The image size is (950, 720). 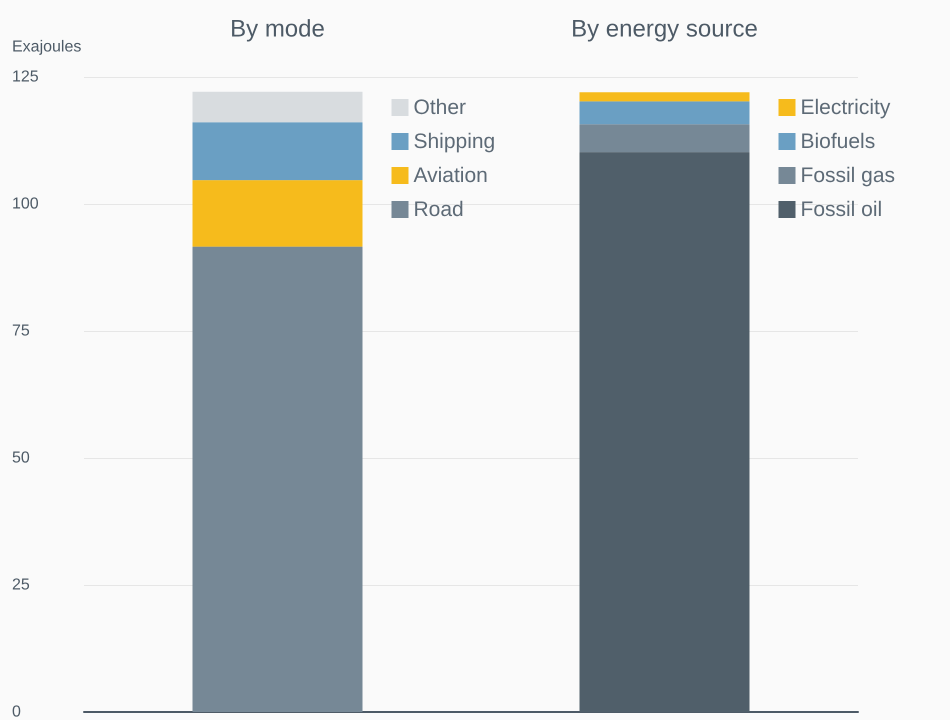 What do you see at coordinates (841, 209) in the screenshot?
I see `legend-label: Fossil oil` at bounding box center [841, 209].